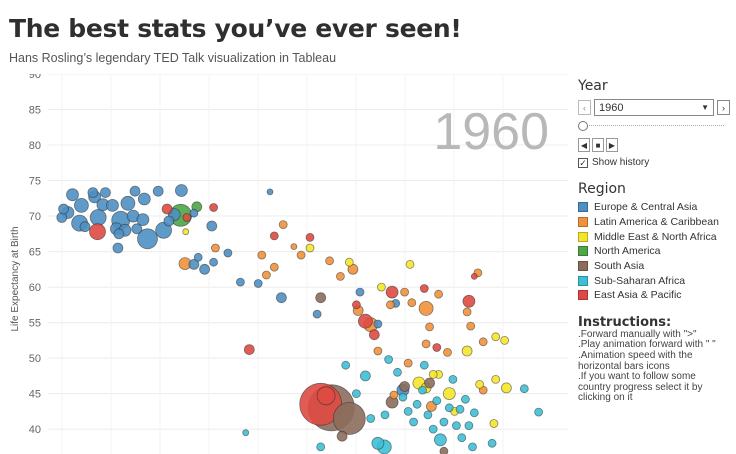  I want to click on year-dropdown: 1960 ▼, so click(654, 107).